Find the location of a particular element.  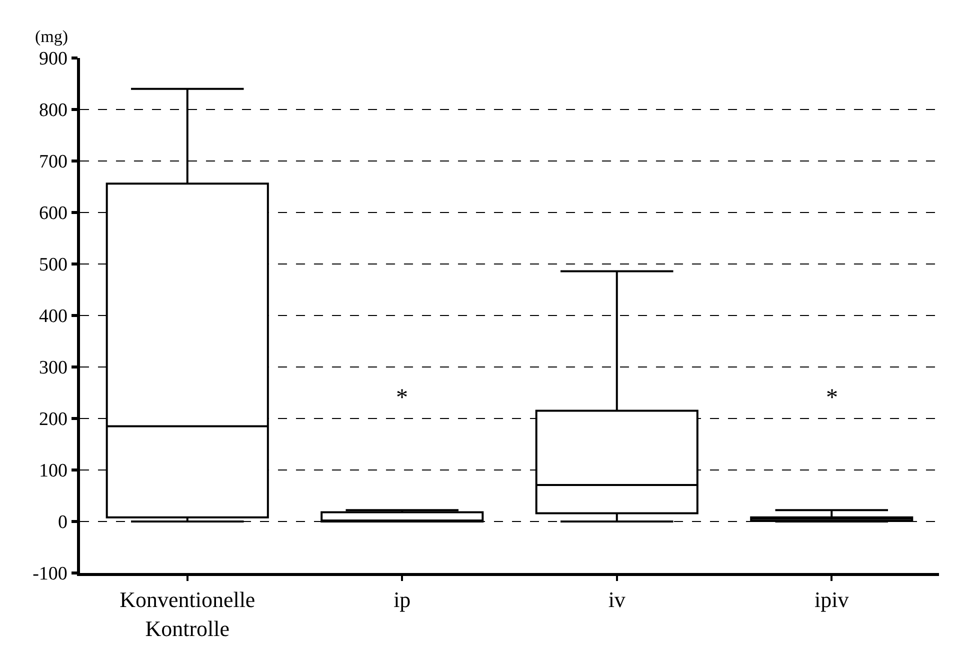

y-tick-label: 700 is located at coordinates (53, 162).